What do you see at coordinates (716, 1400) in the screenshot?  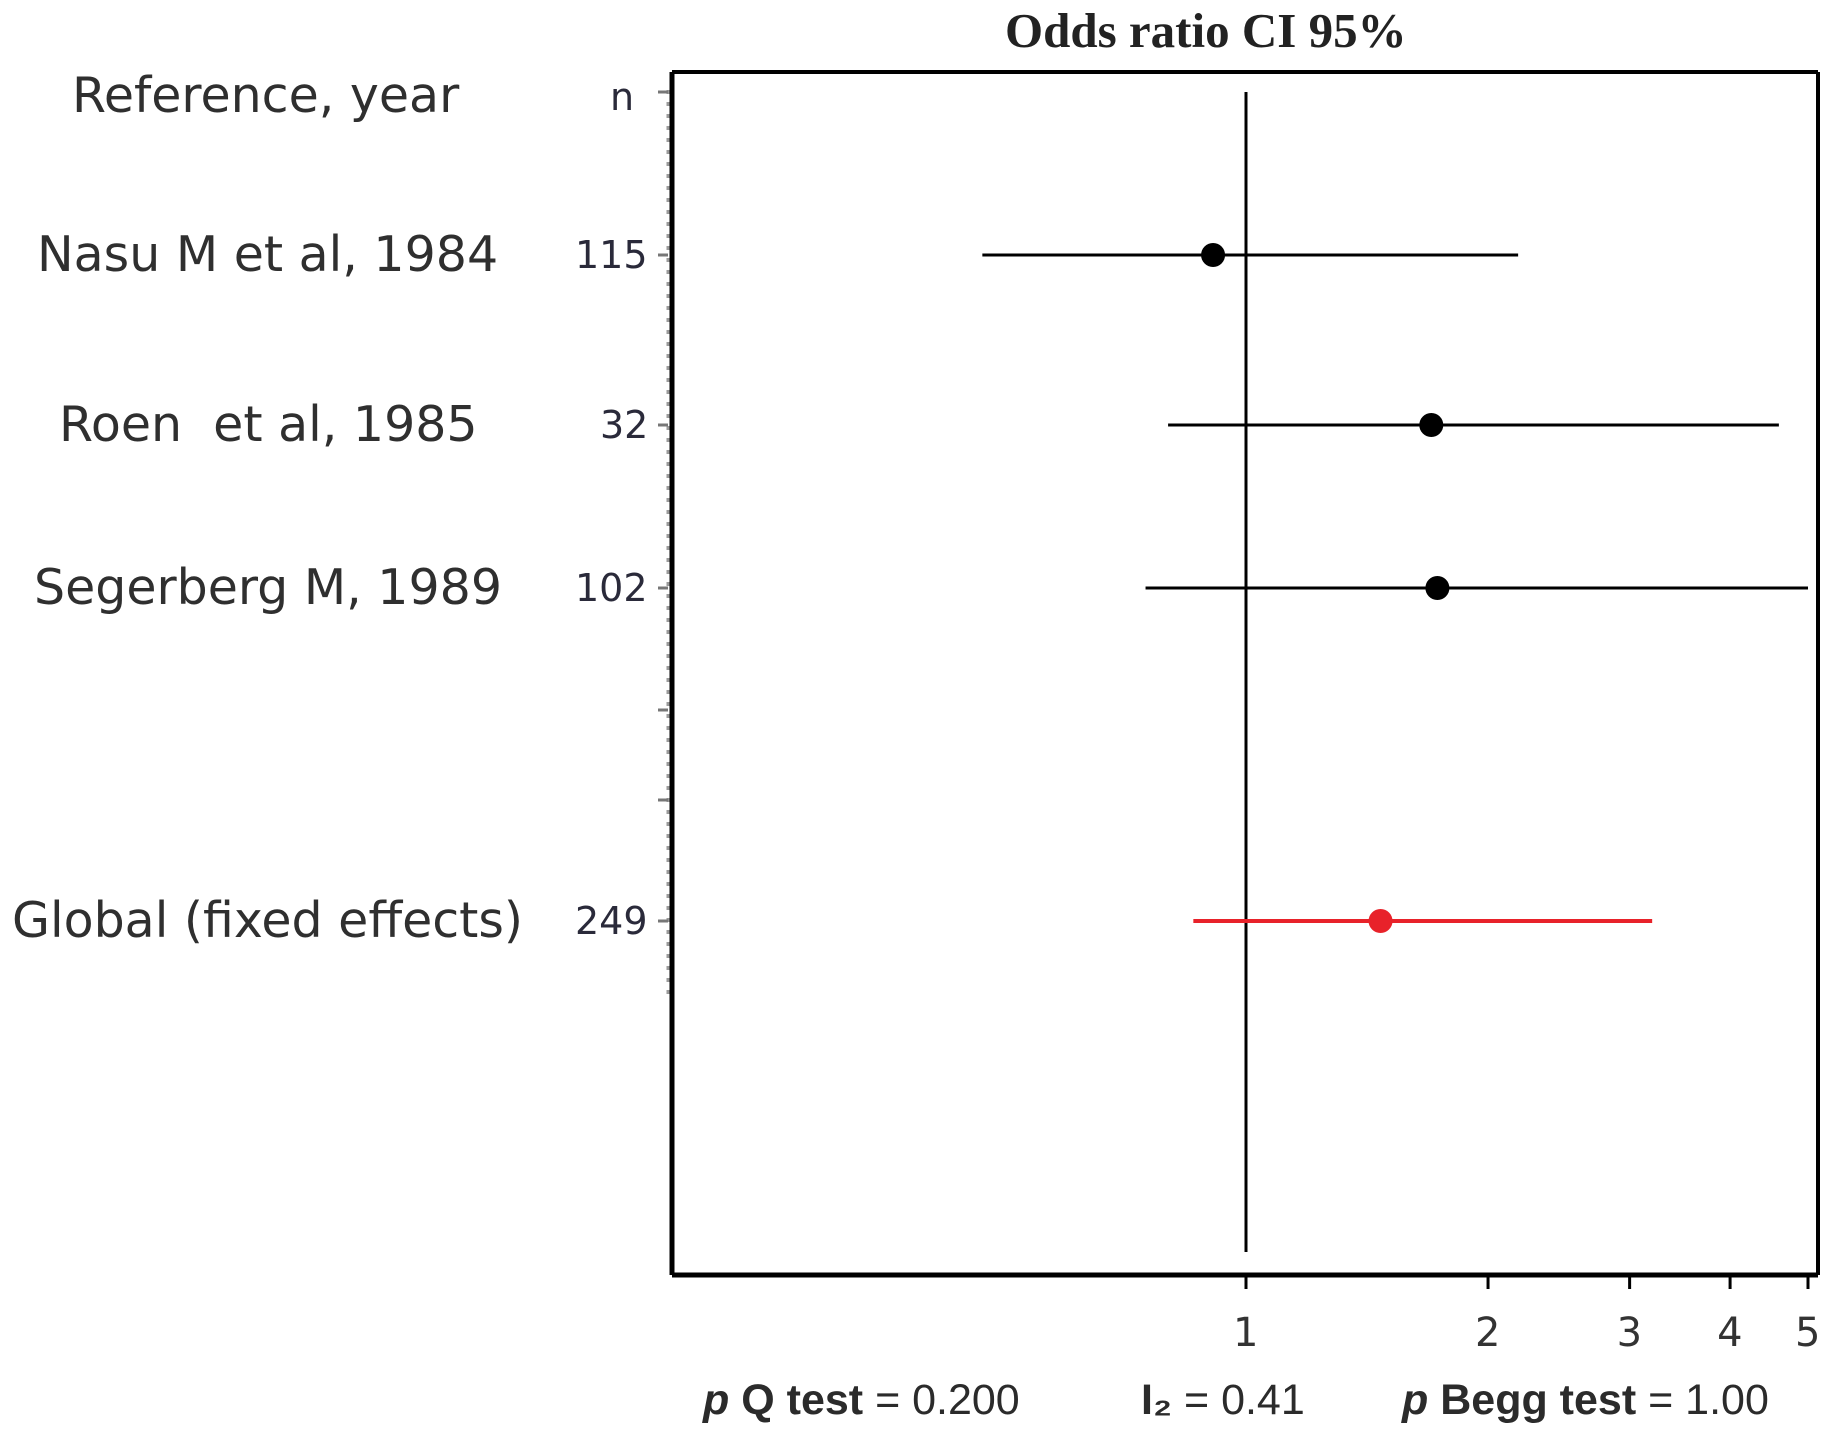 I see `q-test-p: p` at bounding box center [716, 1400].